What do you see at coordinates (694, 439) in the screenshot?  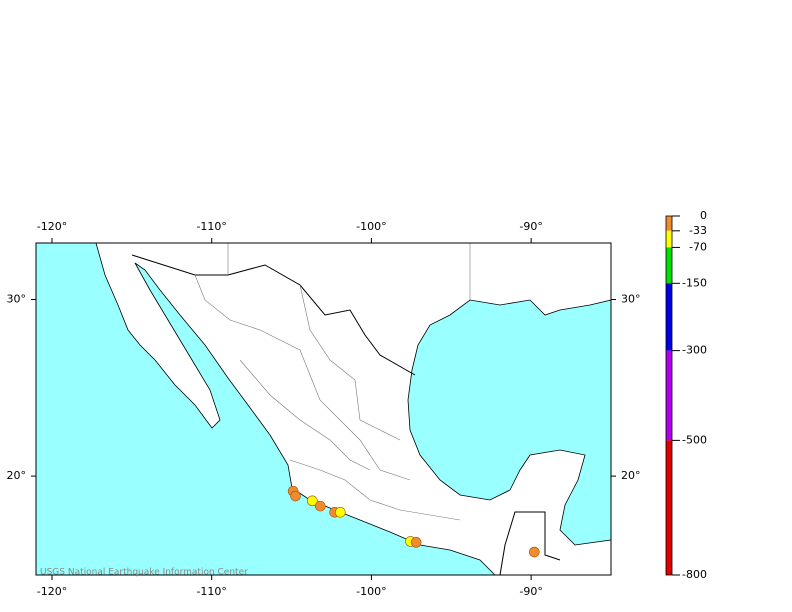 I see `colorbar-tick-label: -500` at bounding box center [694, 439].